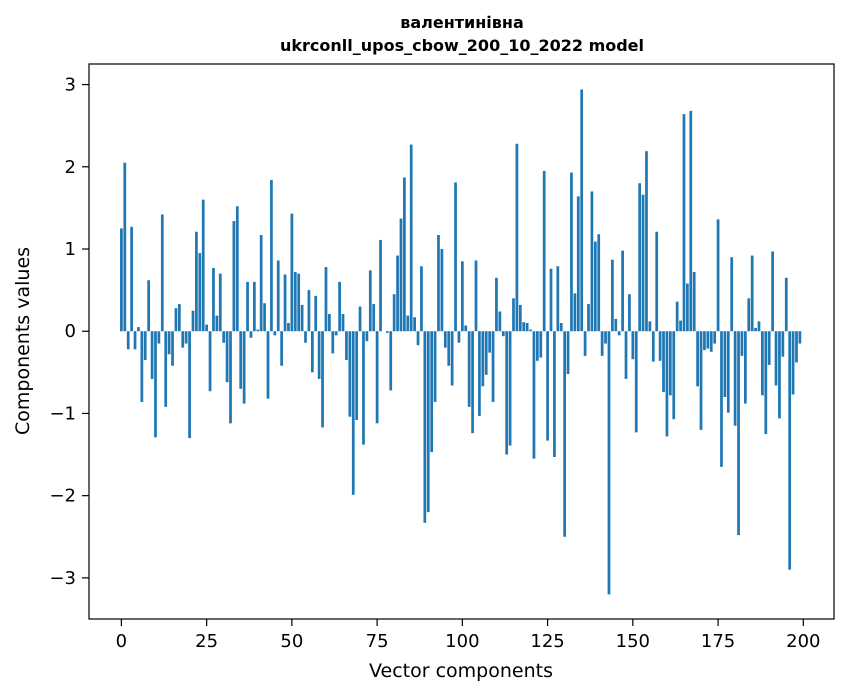  Describe the element at coordinates (62, 496) in the screenshot. I see `y-tick-label: −2` at that location.